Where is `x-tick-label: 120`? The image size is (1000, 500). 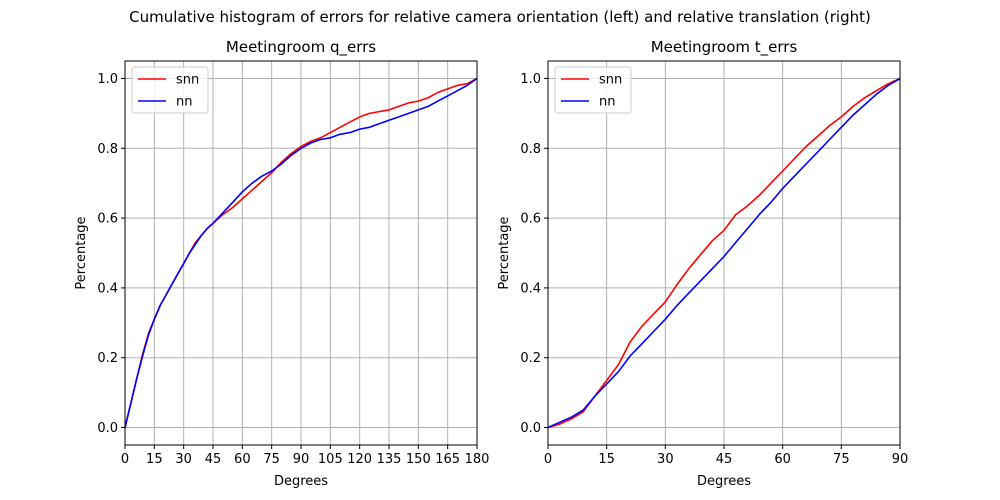
x-tick-label: 120 is located at coordinates (359, 459).